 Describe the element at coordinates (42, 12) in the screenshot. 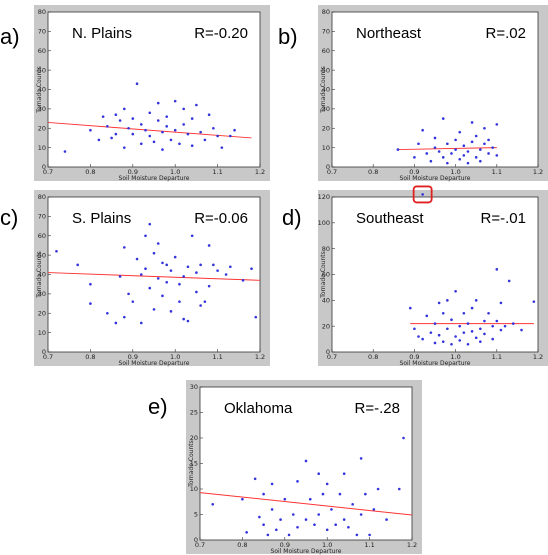

I see `y-tick-label: 80` at that location.